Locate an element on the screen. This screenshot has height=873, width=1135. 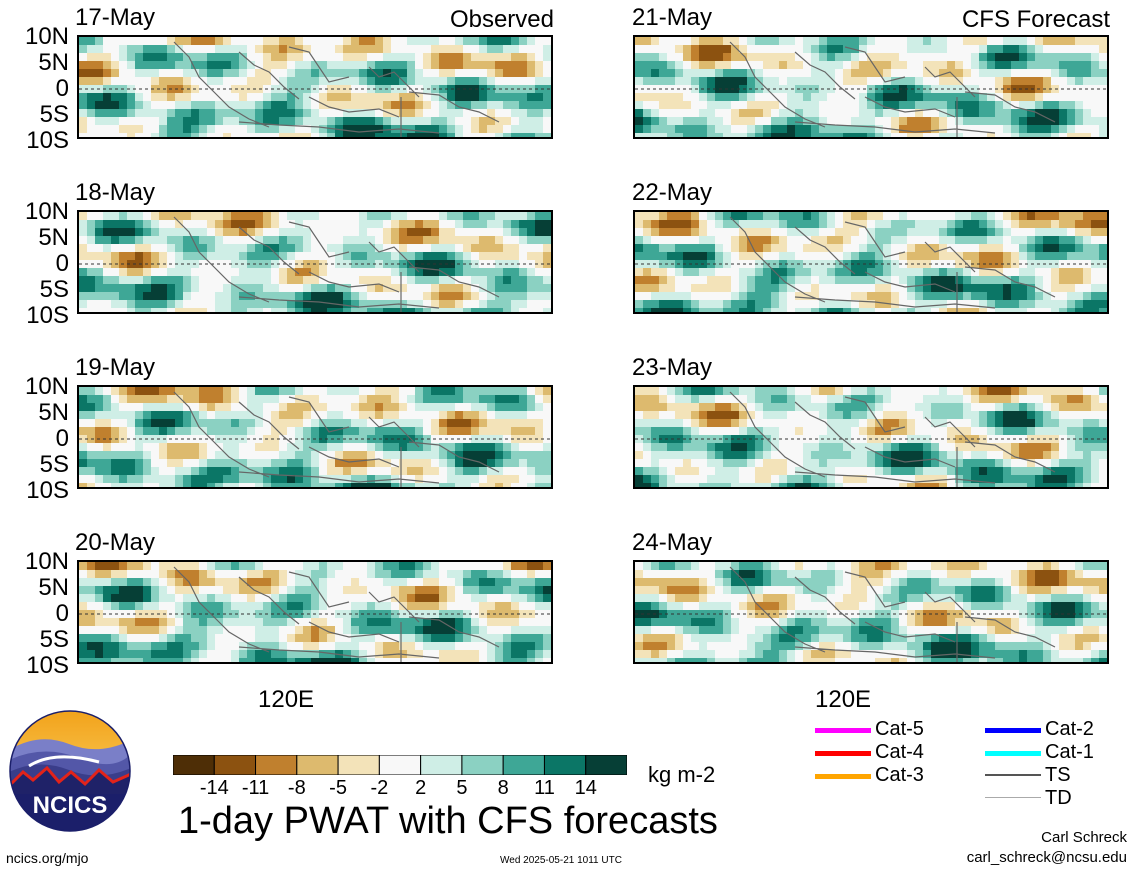
footer-timestamp: Wed 2025-05-21 1011 UTC is located at coordinates (561, 860).